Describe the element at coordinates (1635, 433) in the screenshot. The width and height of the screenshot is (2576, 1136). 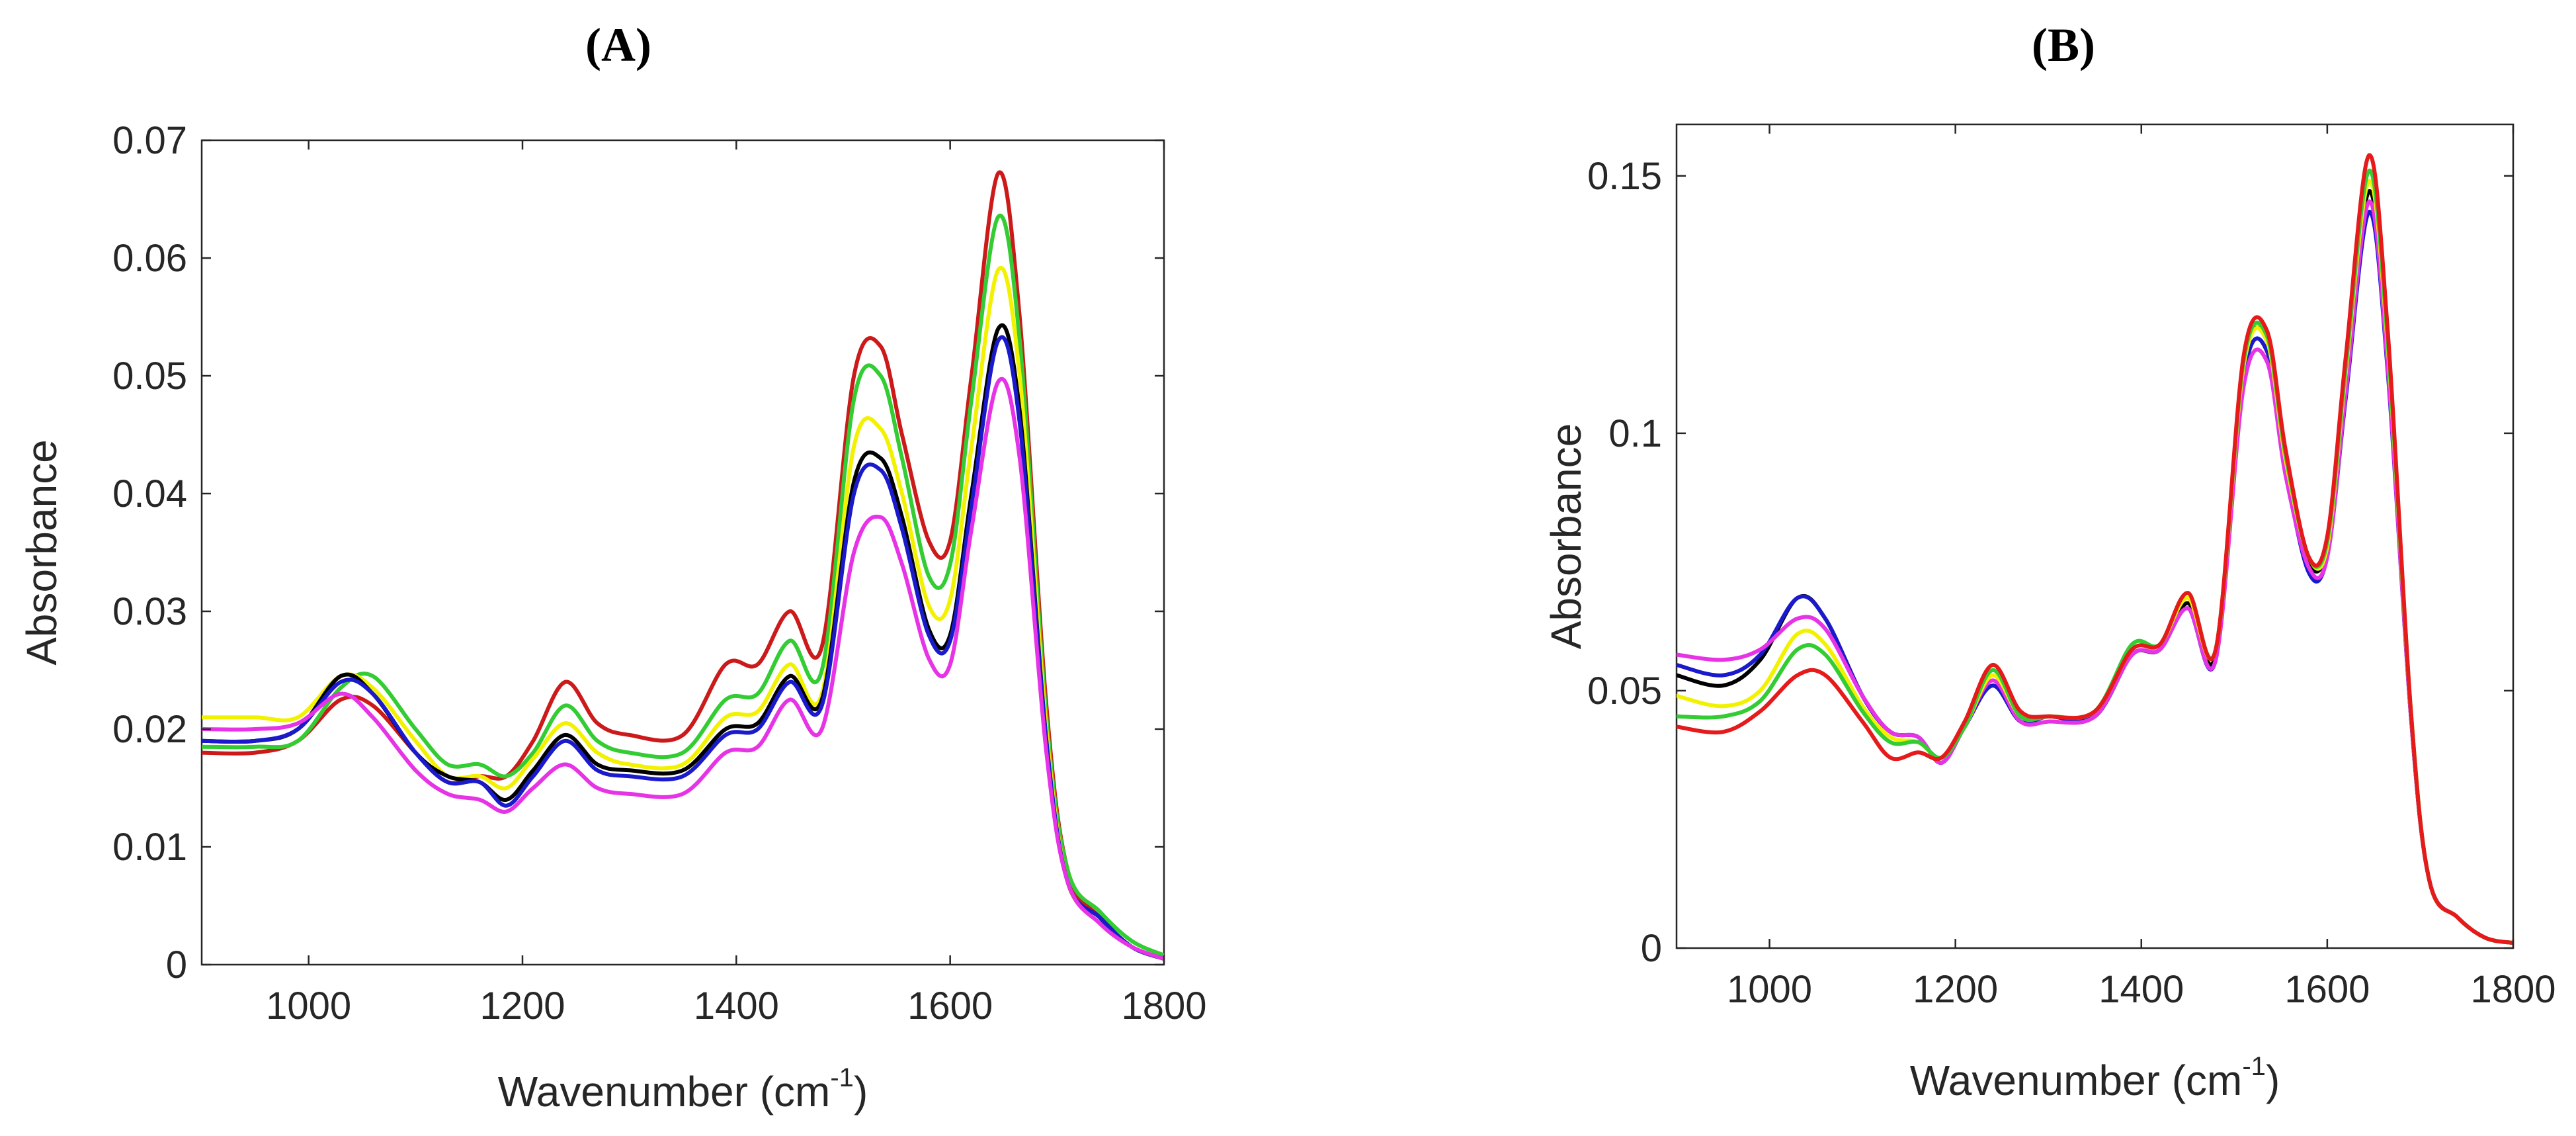
I see `y-tick-label: 0.1` at that location.